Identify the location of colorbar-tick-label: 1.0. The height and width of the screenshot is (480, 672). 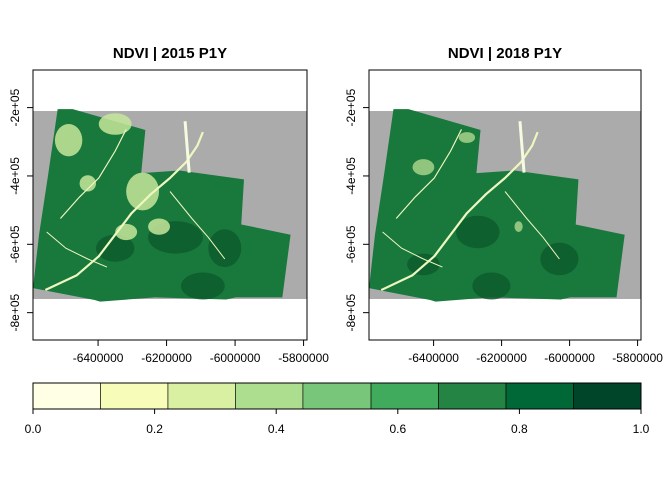
(641, 429).